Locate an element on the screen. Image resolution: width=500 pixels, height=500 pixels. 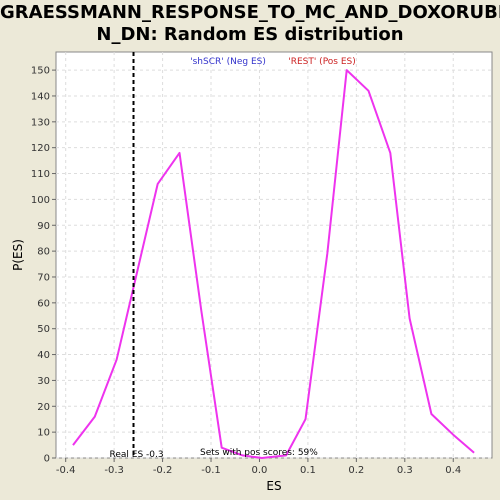
y-tick-label: 10 is located at coordinates (43, 433).